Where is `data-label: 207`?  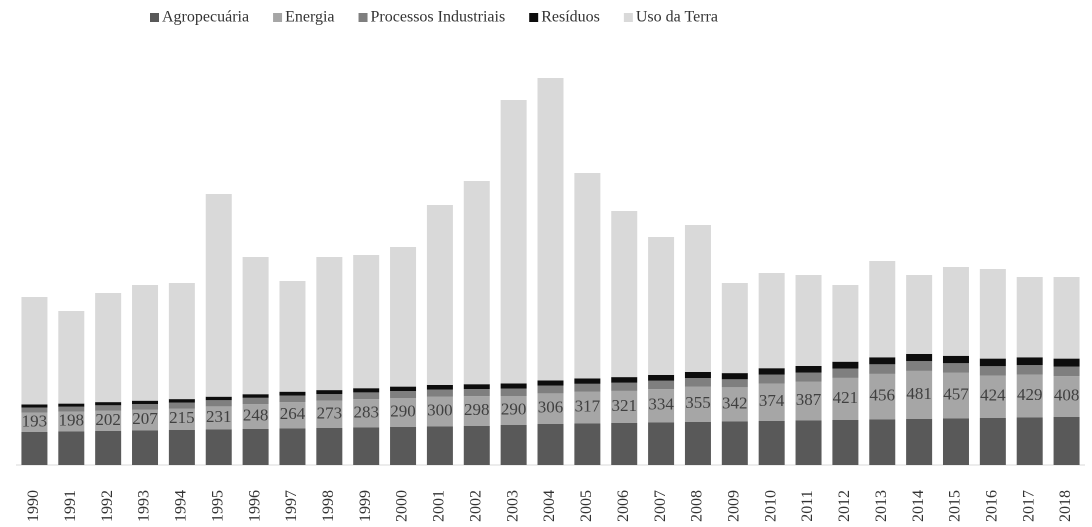 data-label: 207 is located at coordinates (145, 418).